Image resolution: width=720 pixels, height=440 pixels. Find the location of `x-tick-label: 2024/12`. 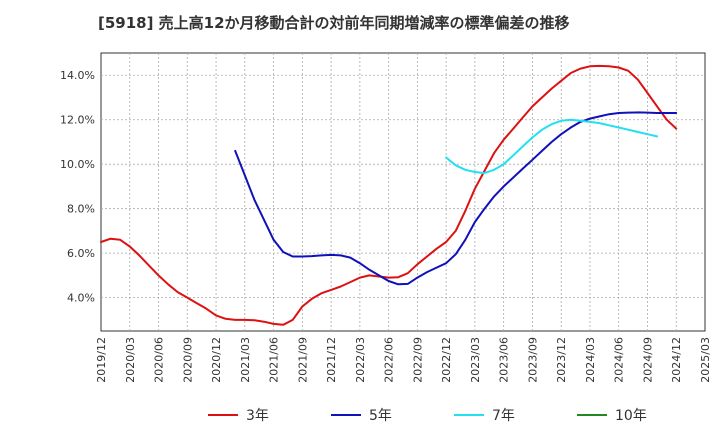

x-tick-label: 2024/12 is located at coordinates (676, 360).